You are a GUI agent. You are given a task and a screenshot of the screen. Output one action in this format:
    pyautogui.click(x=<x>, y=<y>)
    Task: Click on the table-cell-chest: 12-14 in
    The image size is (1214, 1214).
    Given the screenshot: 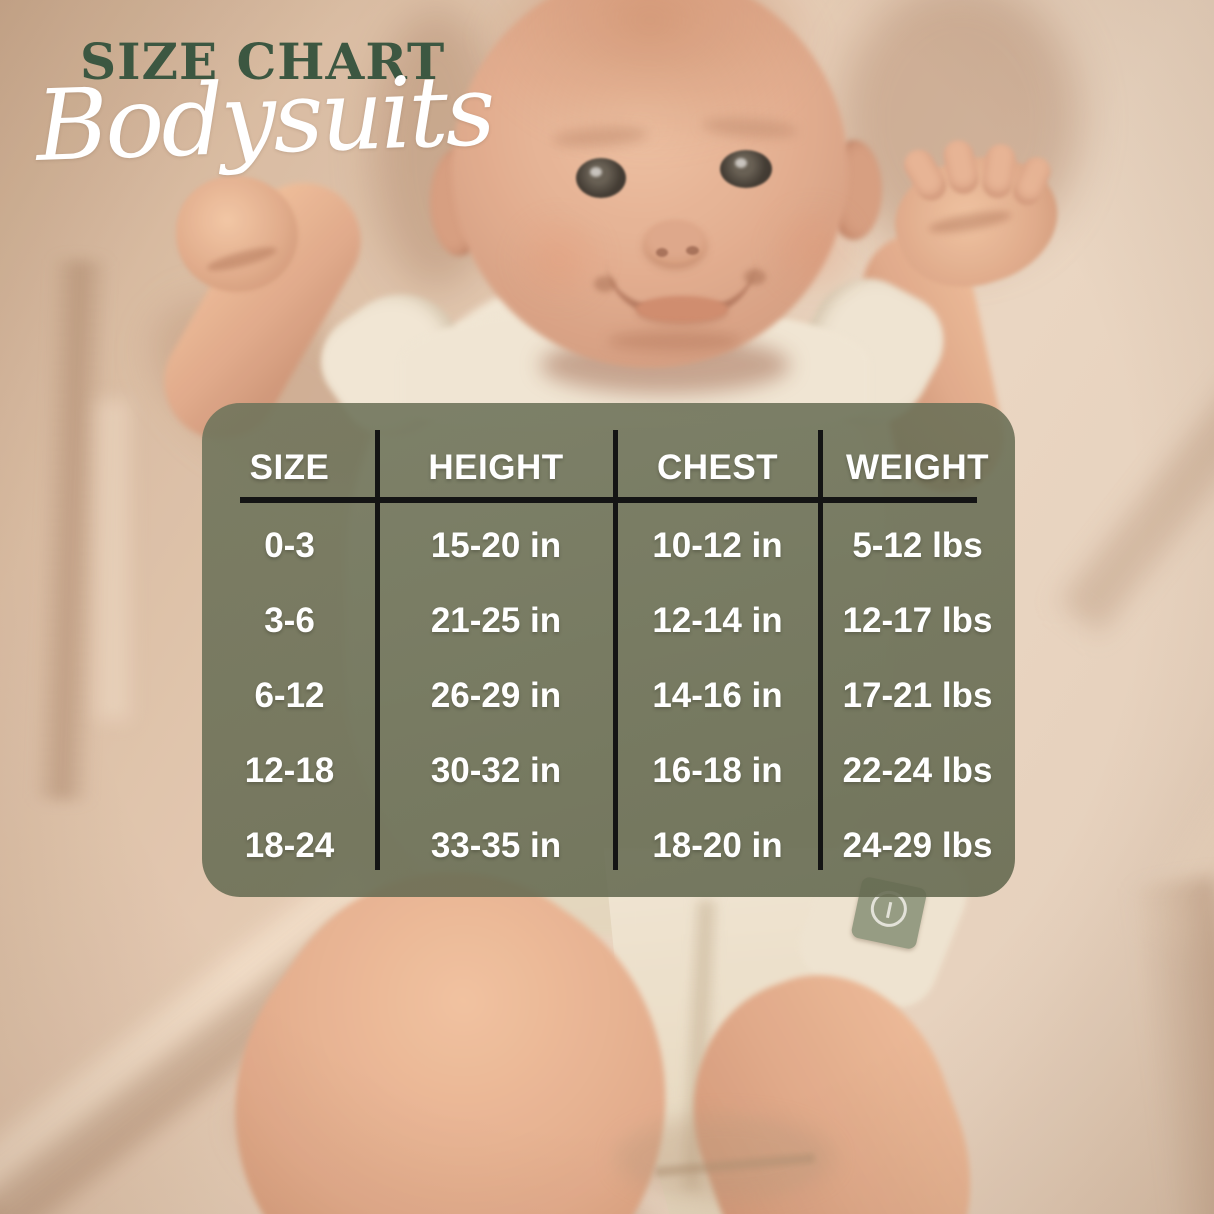 What is the action you would take?
    pyautogui.click(x=717, y=620)
    